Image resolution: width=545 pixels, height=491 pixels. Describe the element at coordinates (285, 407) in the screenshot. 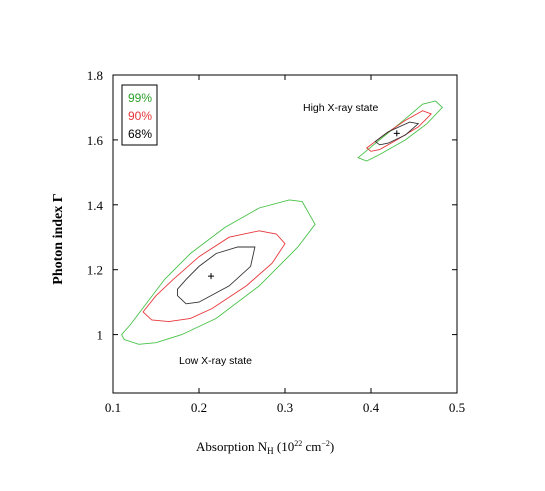

I see `x-tick-label: 0.3` at that location.